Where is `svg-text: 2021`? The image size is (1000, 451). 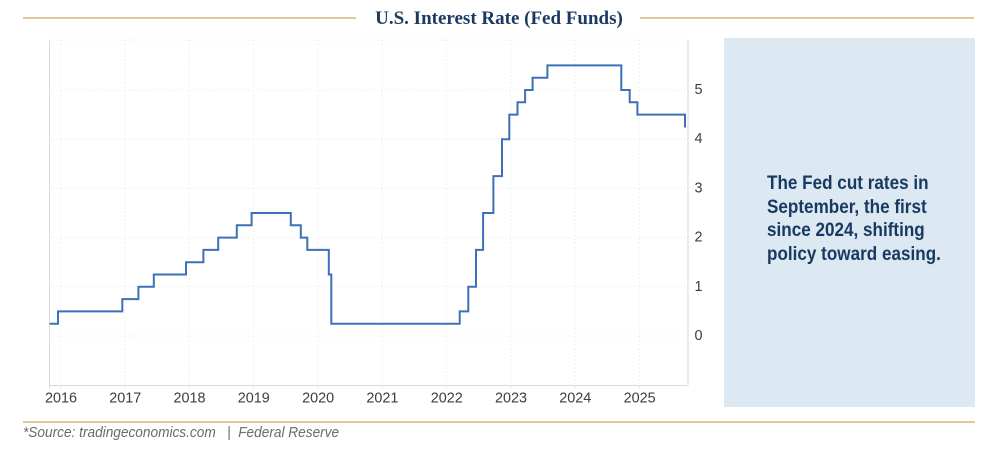
svg-text: 2021 is located at coordinates (382, 399).